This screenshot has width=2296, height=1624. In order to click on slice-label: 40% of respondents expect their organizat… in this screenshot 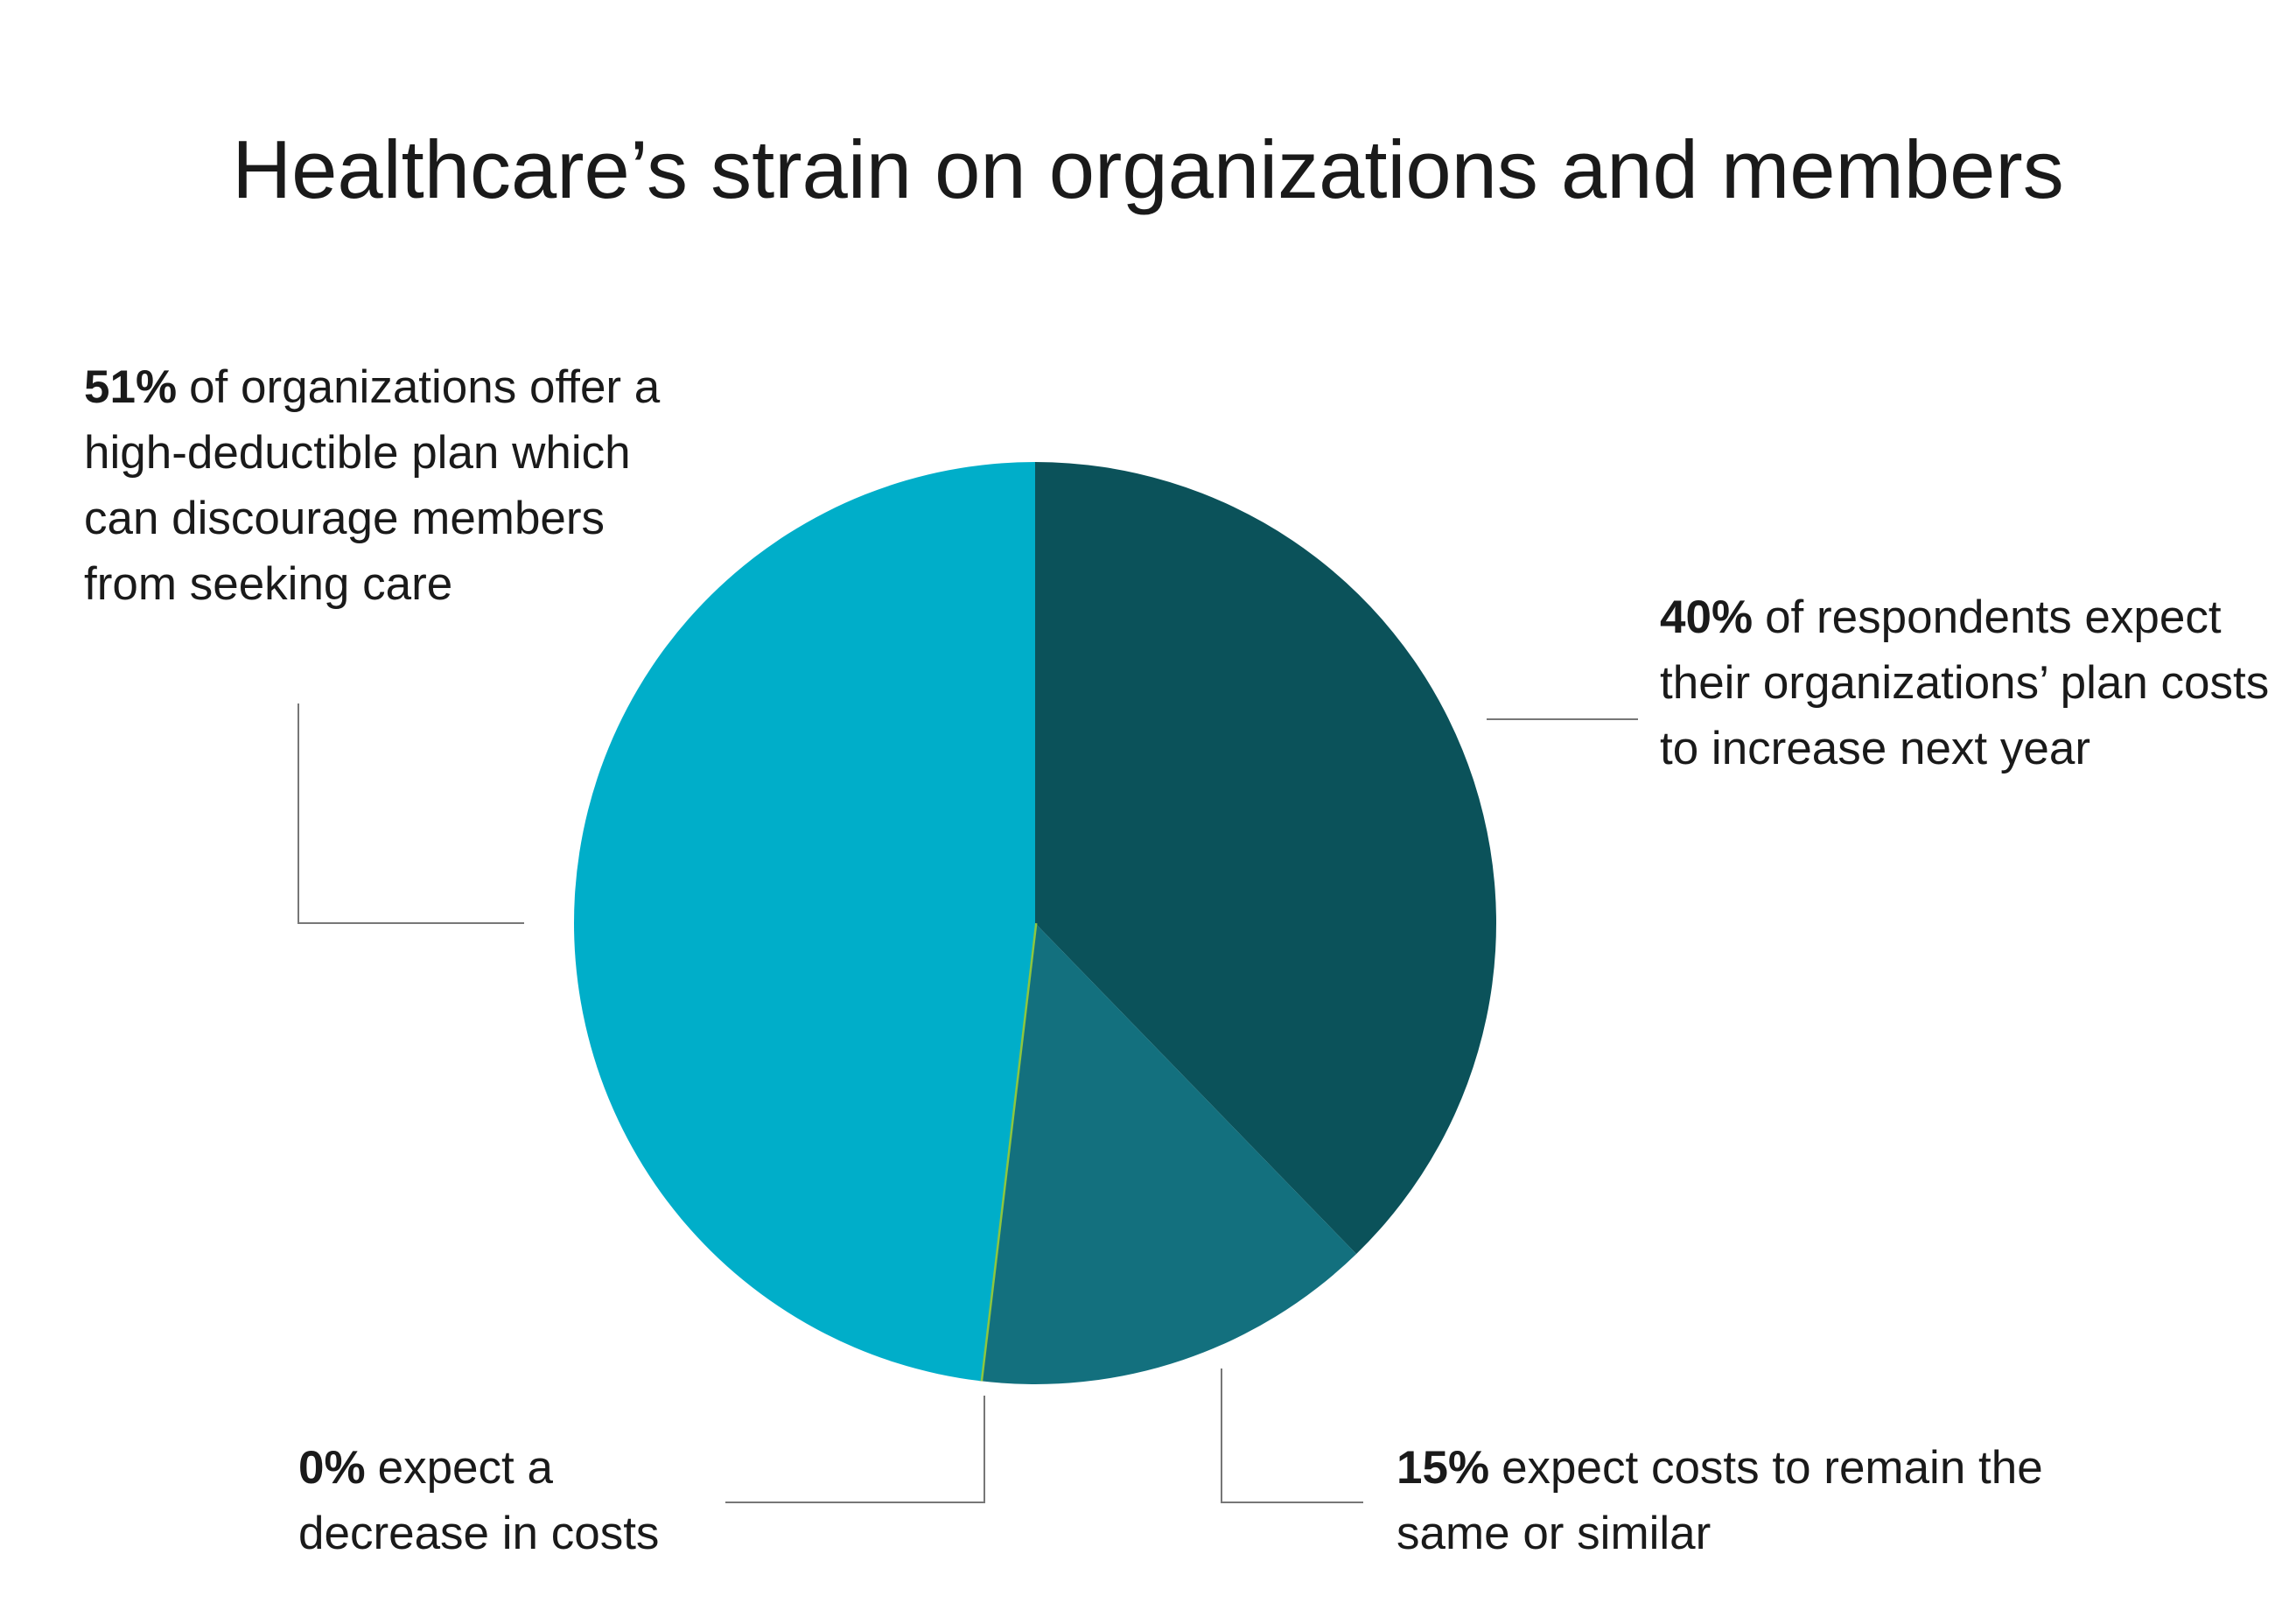, I will do `click(1978, 682)`.